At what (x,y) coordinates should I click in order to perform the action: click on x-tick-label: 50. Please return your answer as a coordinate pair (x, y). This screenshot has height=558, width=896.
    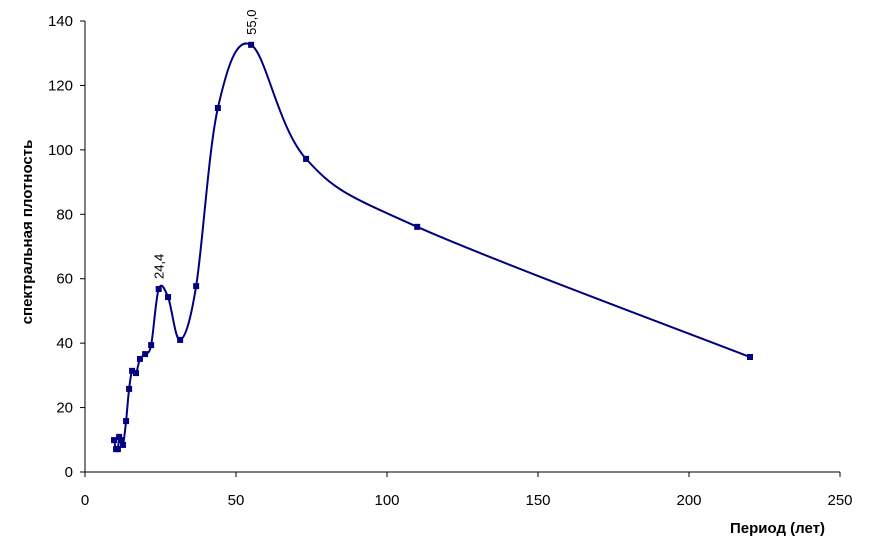
    Looking at the image, I should click on (236, 500).